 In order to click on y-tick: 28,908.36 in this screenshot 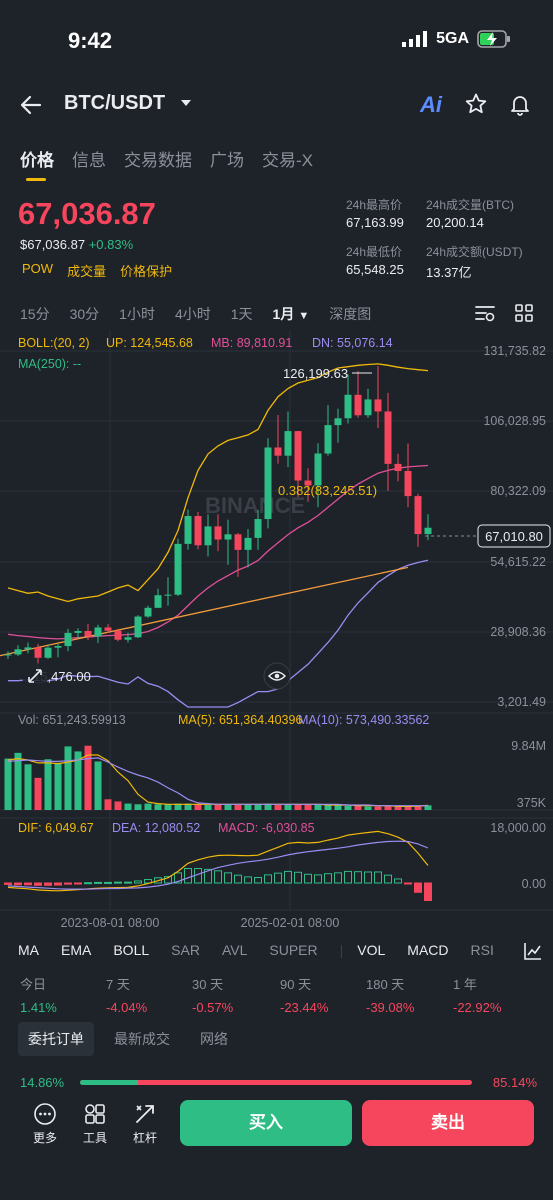, I will do `click(518, 632)`.